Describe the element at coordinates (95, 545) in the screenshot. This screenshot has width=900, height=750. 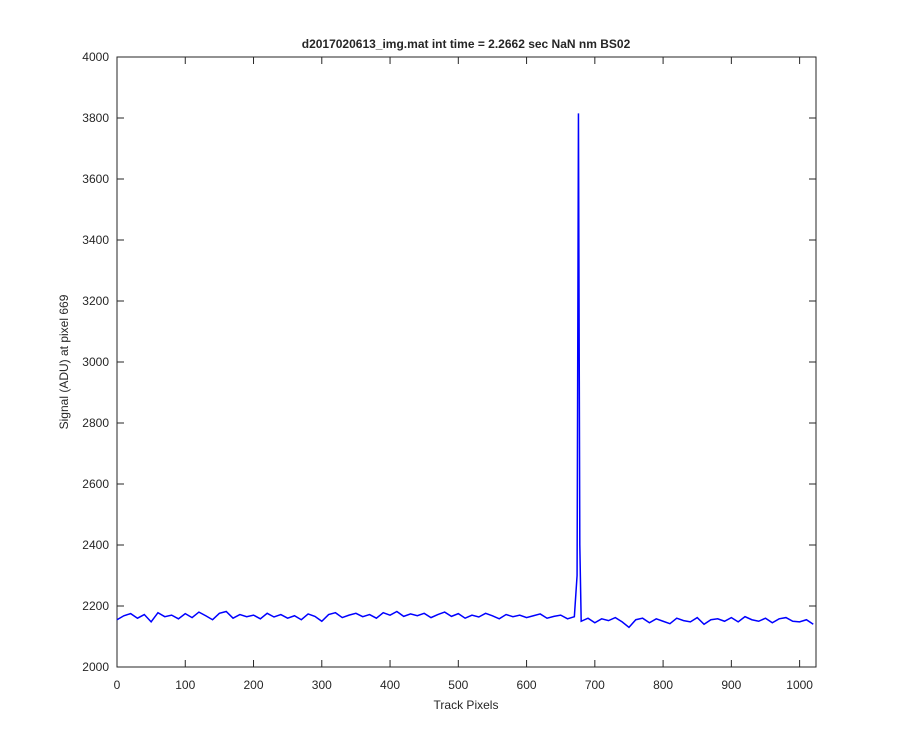
I see `y-tick-label: 2400` at that location.